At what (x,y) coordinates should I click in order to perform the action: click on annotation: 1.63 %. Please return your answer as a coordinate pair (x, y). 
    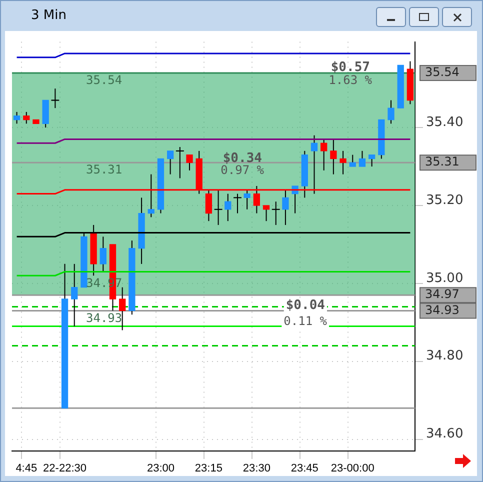
    Looking at the image, I should click on (350, 79).